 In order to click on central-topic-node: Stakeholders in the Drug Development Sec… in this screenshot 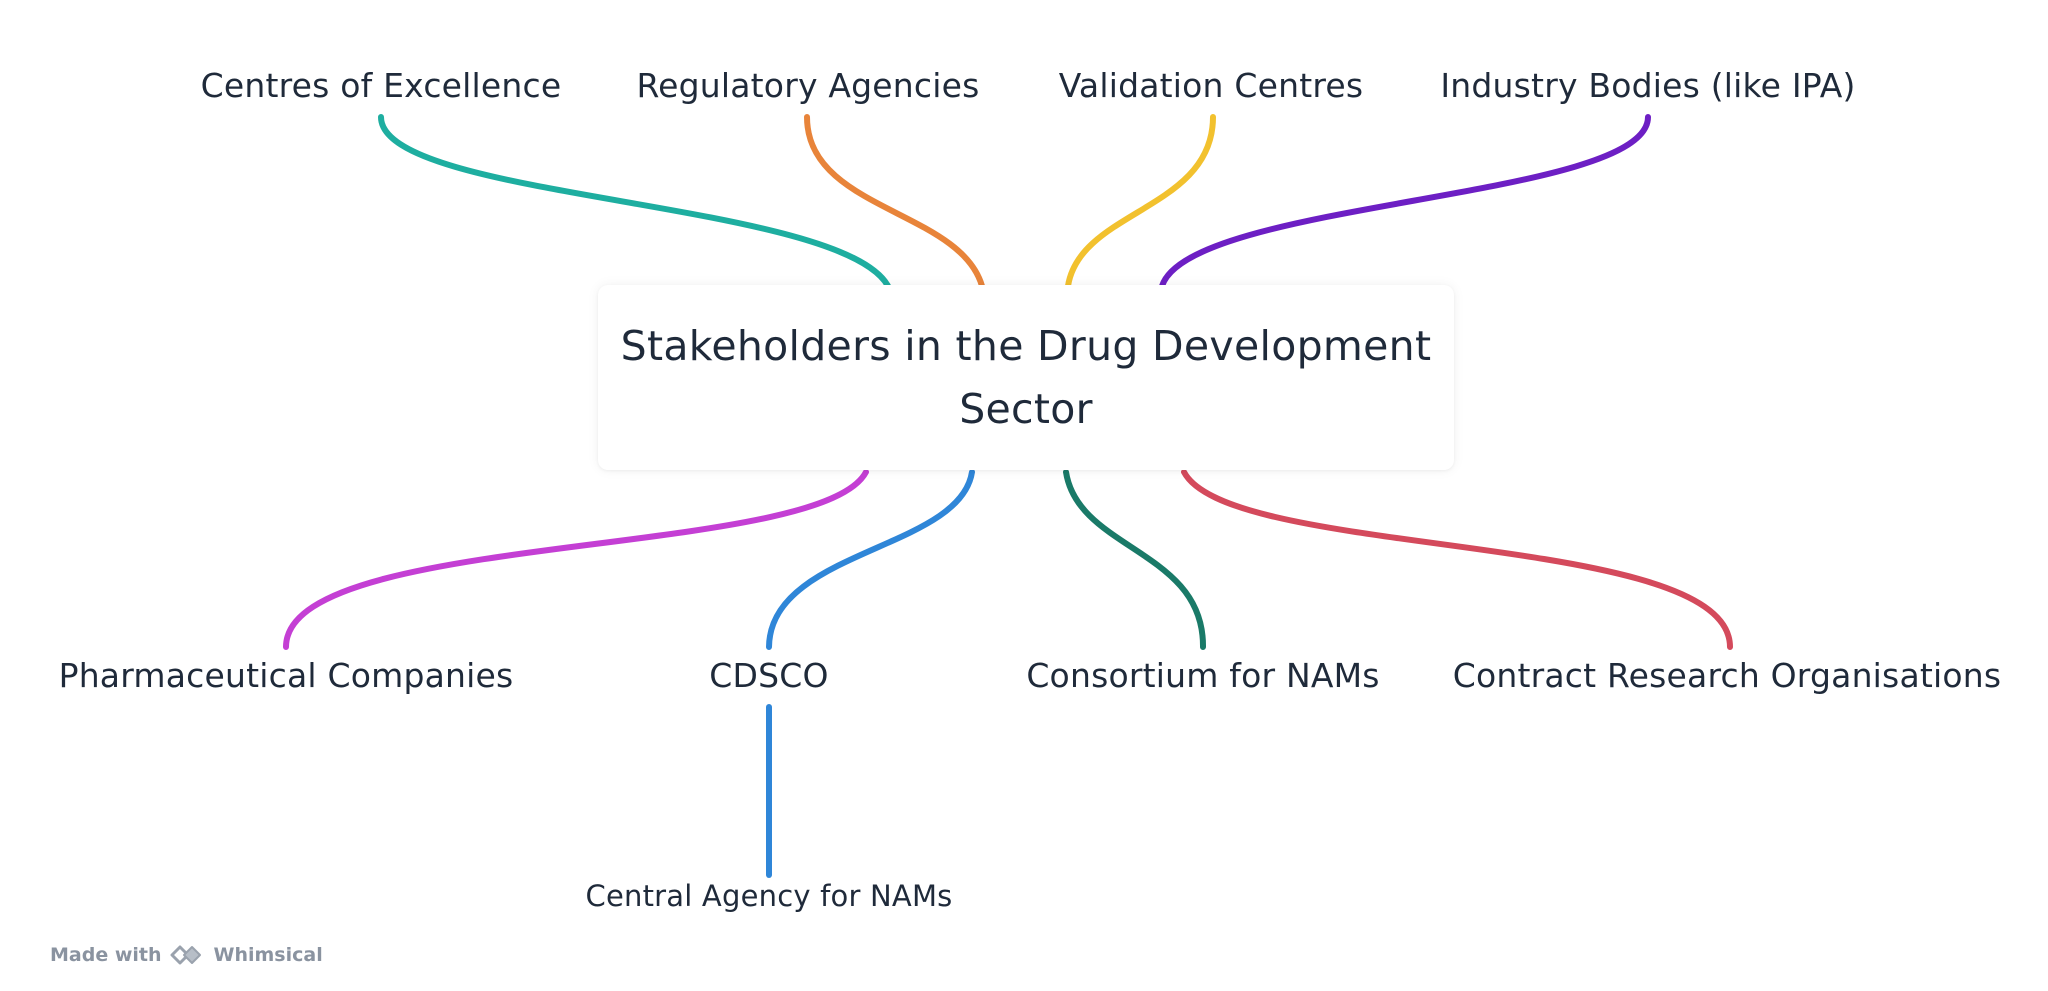, I will do `click(1026, 377)`.